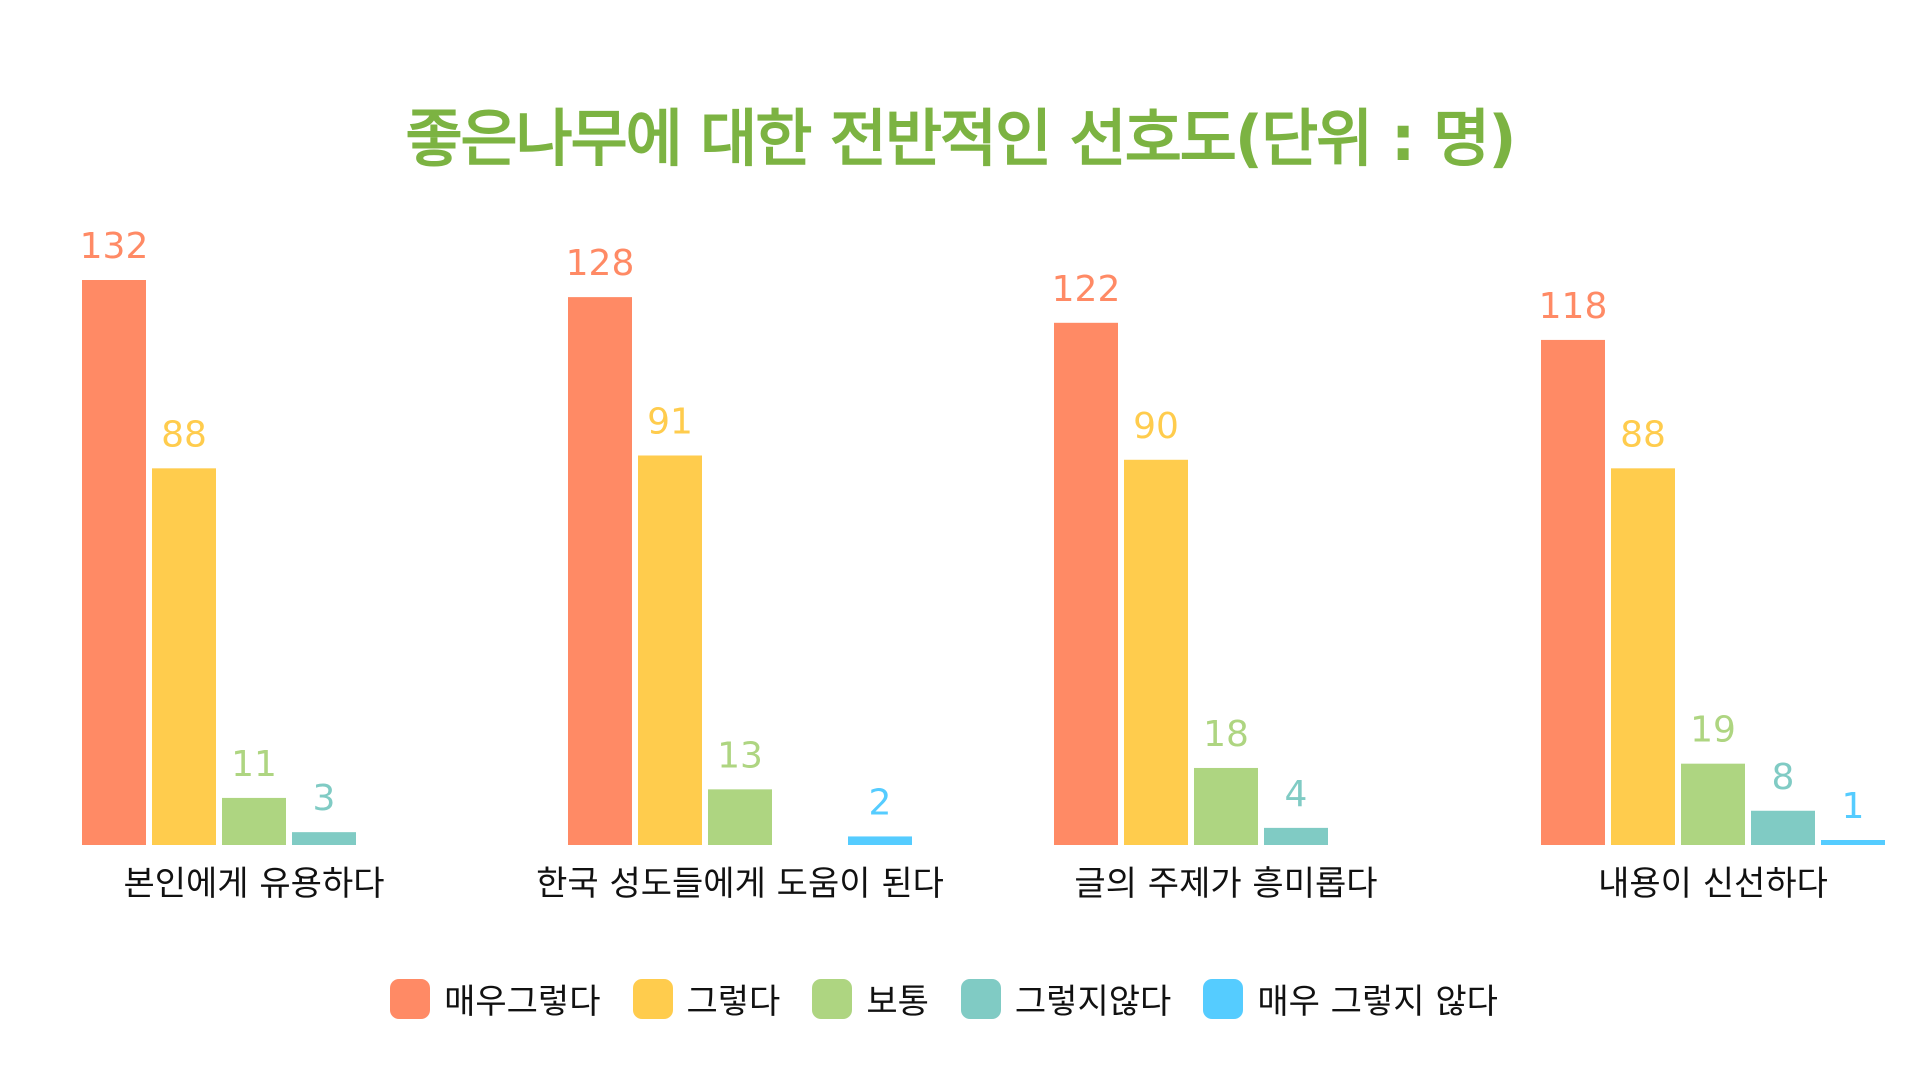 This screenshot has height=1080, width=1920. What do you see at coordinates (1296, 794) in the screenshot?
I see `data-label: 4` at bounding box center [1296, 794].